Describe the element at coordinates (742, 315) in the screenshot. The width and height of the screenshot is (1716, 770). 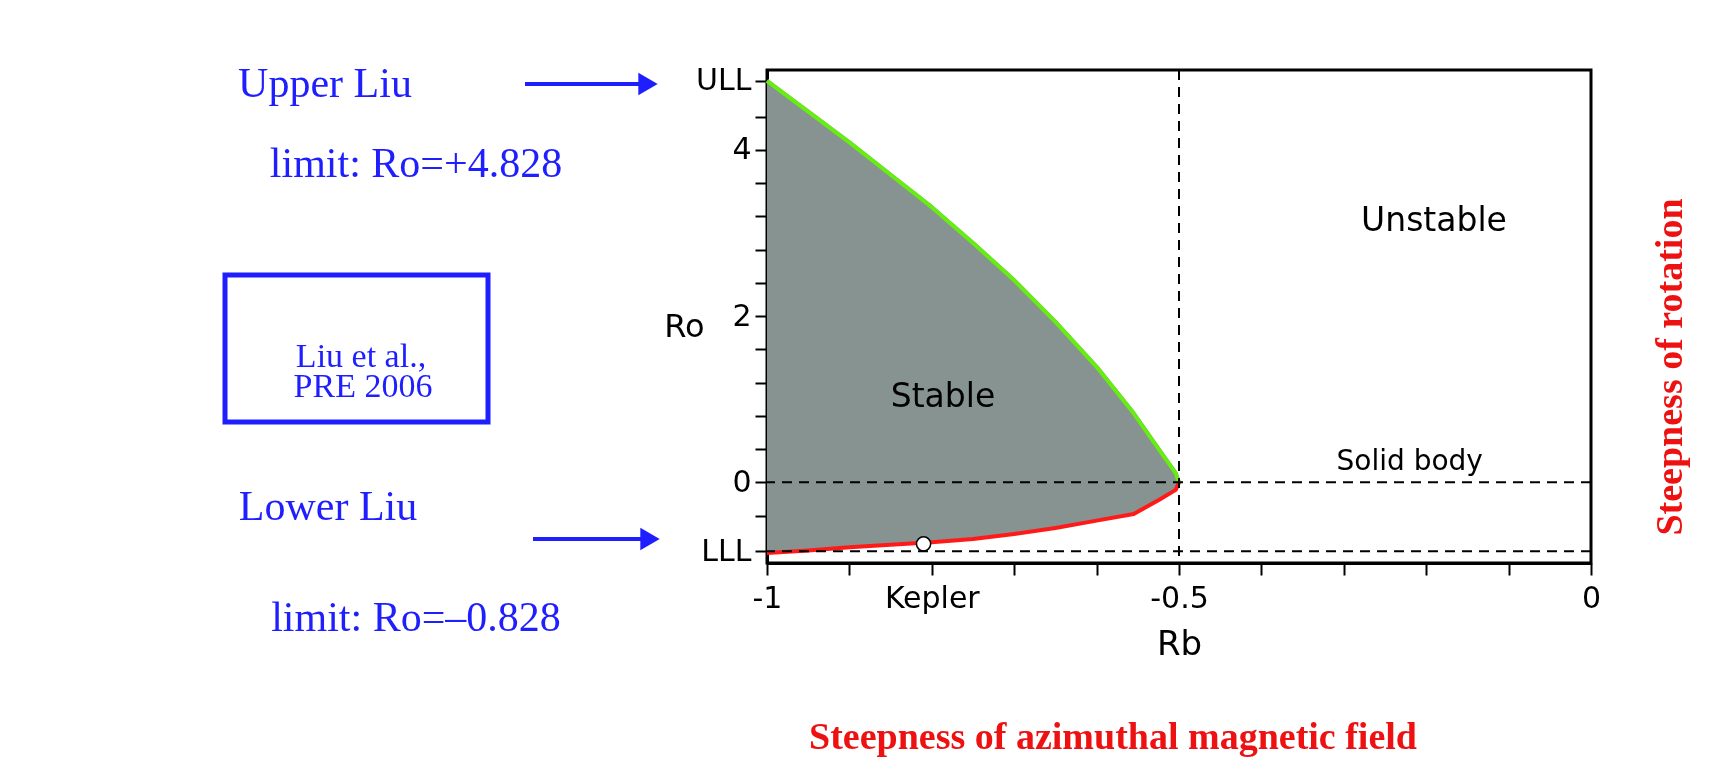
I see `y-tick-label: 2` at that location.